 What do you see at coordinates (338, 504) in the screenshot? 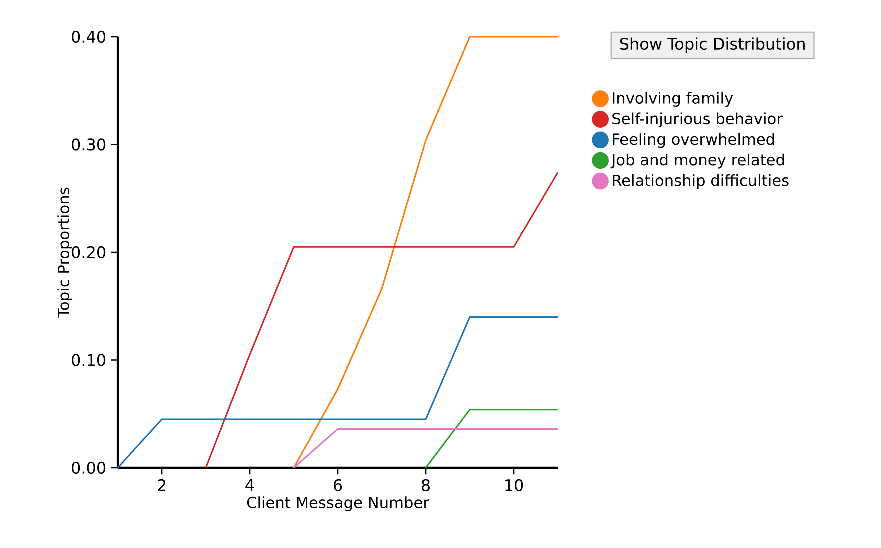
I see `x-axis-title: Client Message Number` at bounding box center [338, 504].